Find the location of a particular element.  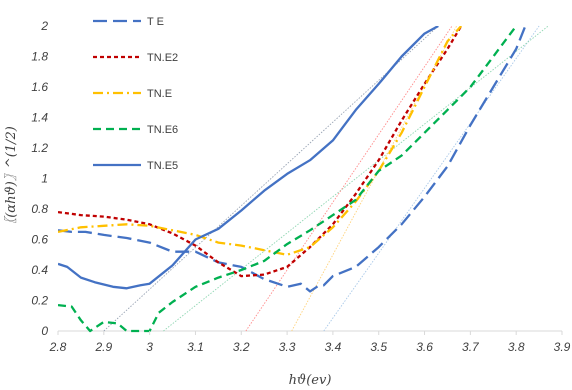

legend-label-3: TN.E is located at coordinates (159, 94).